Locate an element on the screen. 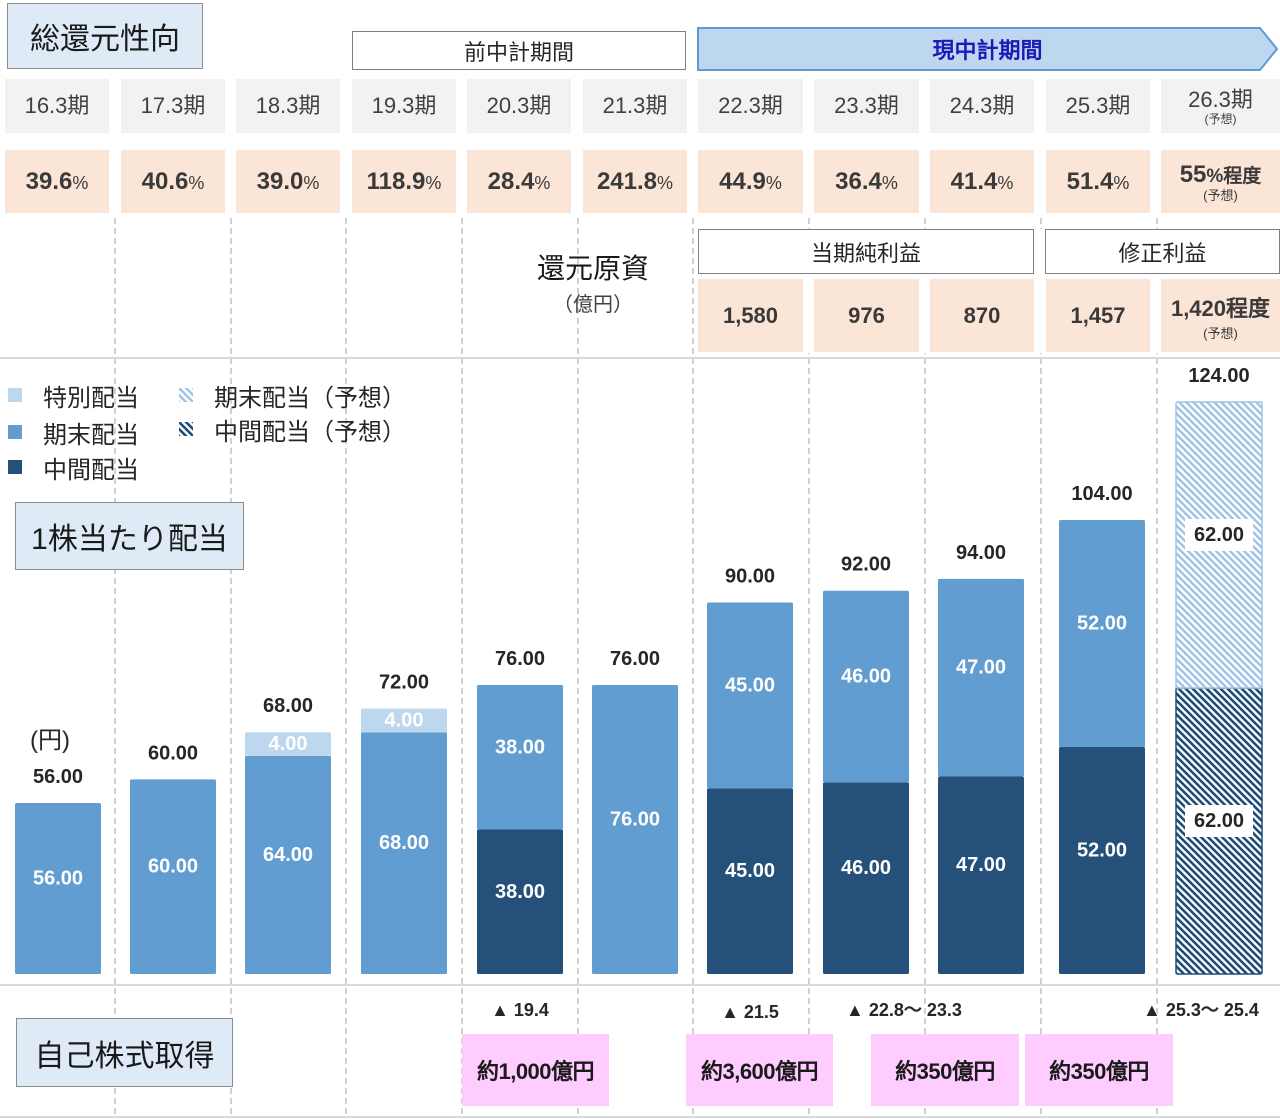  period-header: 24.3期 is located at coordinates (982, 106).